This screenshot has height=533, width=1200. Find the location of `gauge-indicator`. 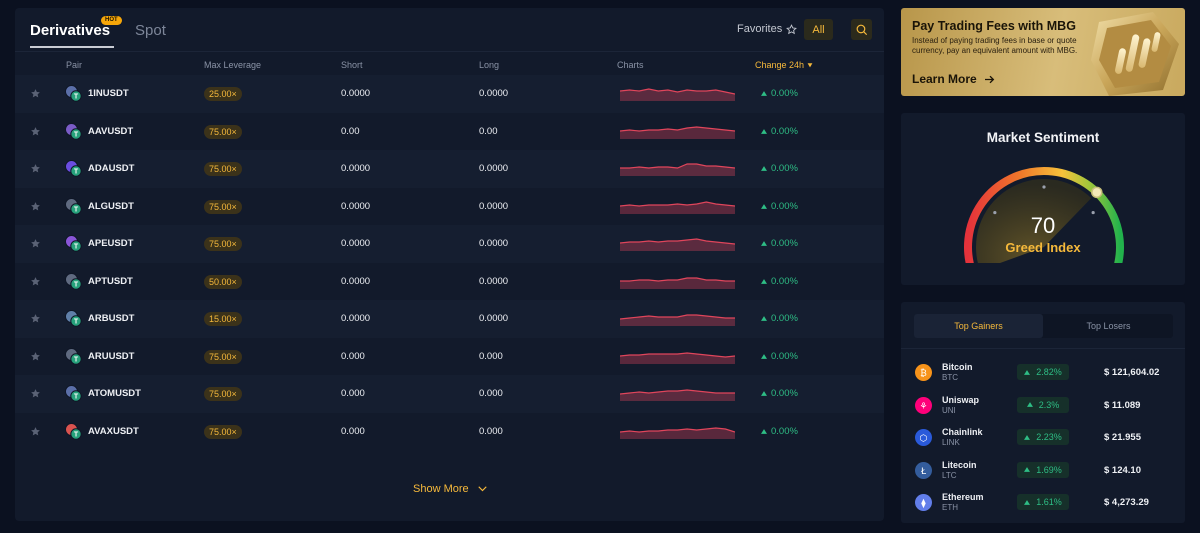

gauge-indicator is located at coordinates (1097, 192).